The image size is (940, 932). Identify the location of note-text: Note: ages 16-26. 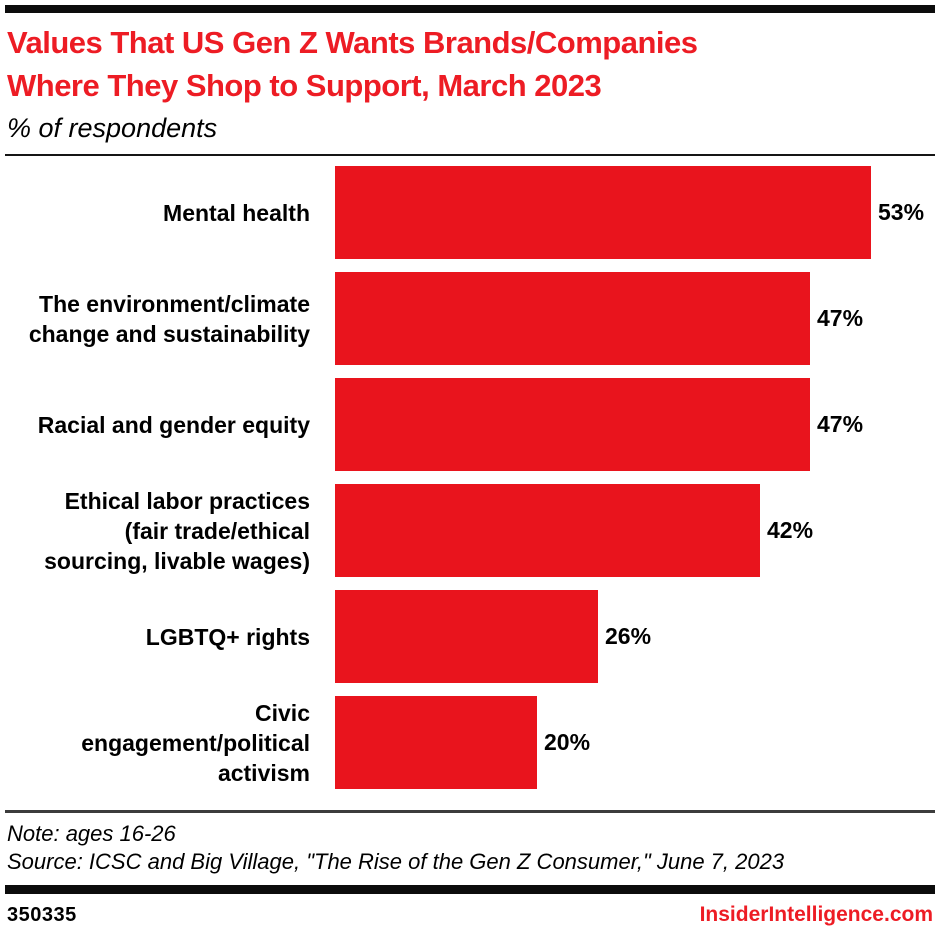
(91, 833).